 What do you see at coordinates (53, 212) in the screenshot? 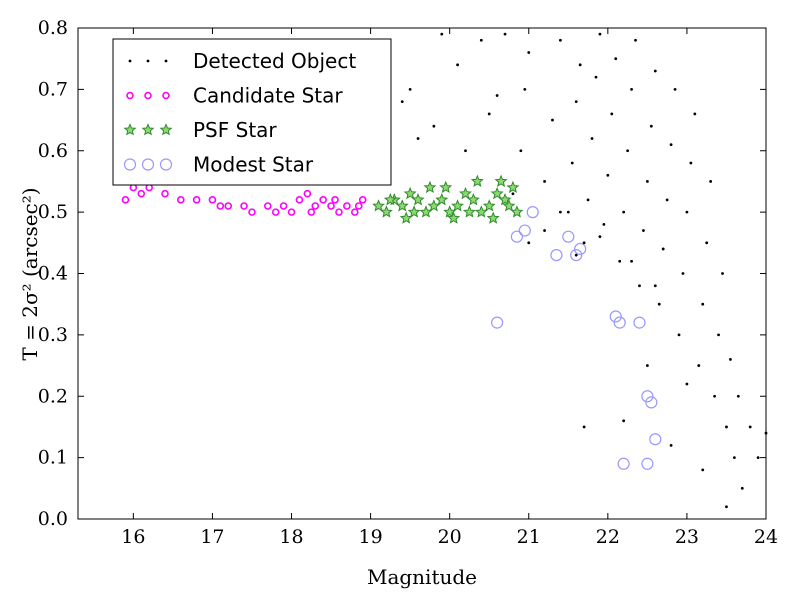
I see `y-tick-label: 0.5` at bounding box center [53, 212].